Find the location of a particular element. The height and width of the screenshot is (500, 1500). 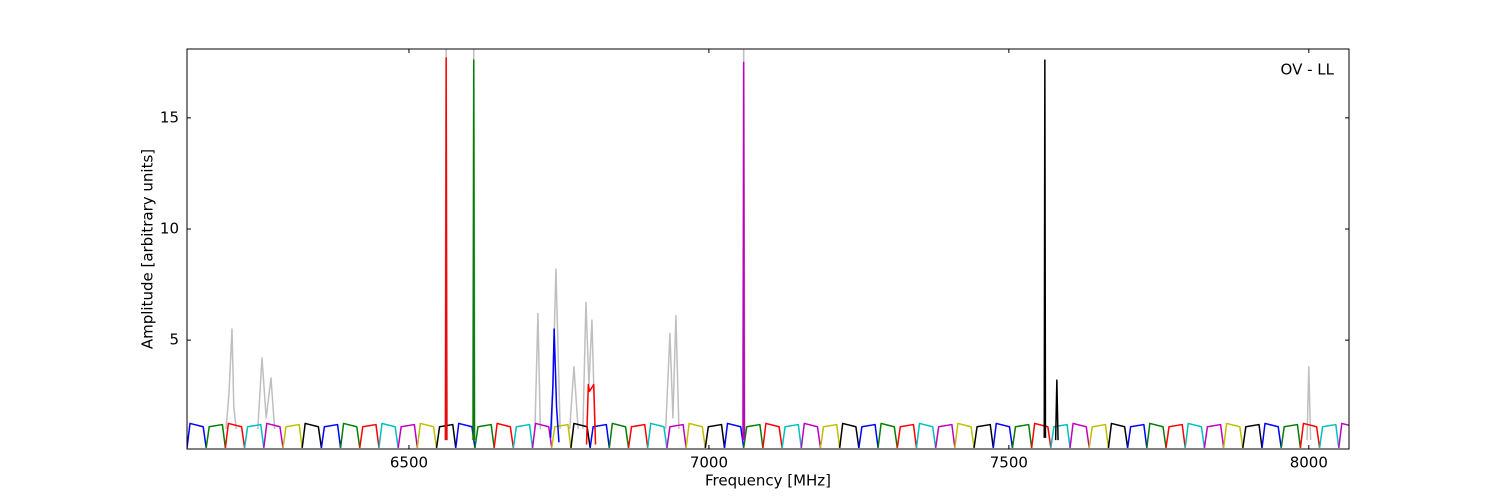

y-tick-label: 5 is located at coordinates (174, 340).